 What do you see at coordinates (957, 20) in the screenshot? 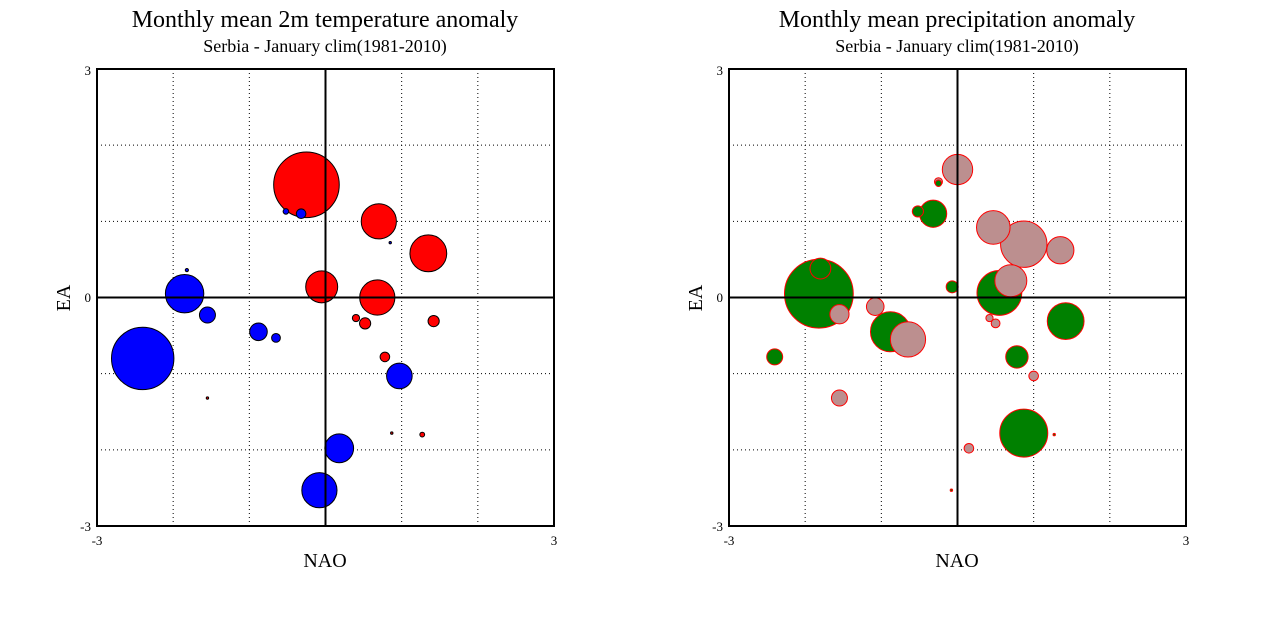
I see `chart-title: Monthly mean precipitation anomaly` at bounding box center [957, 20].